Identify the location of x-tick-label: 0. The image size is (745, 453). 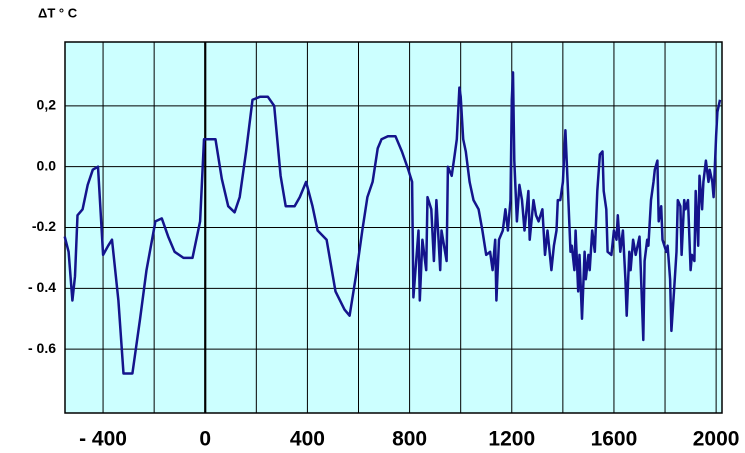
(205, 439).